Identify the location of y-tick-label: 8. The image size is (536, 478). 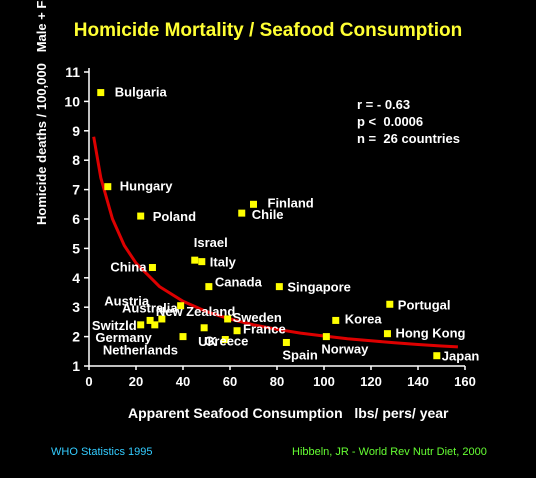
(76, 160).